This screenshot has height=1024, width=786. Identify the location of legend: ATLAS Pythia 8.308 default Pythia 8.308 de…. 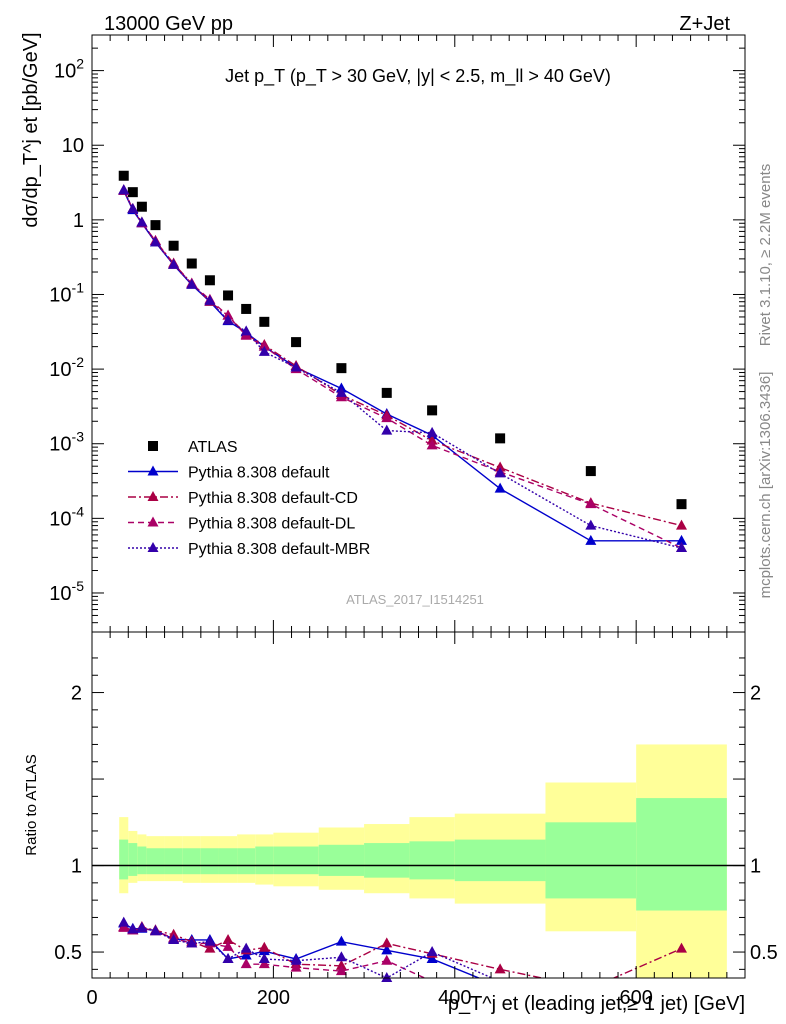
(249, 498).